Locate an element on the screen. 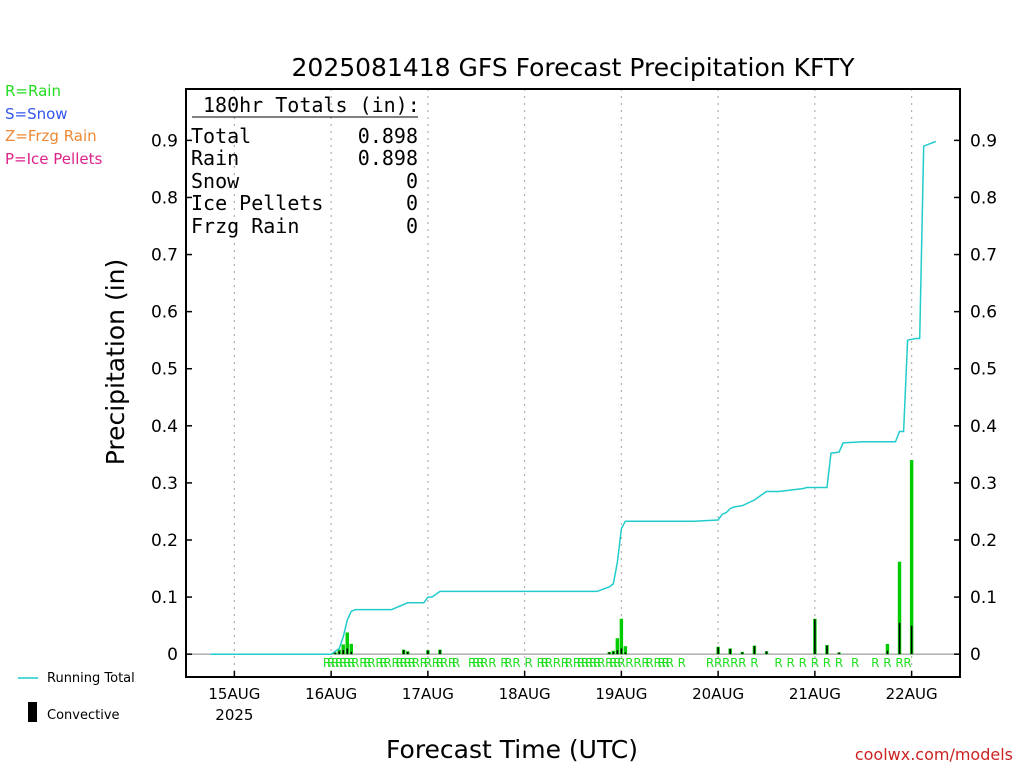 This screenshot has height=768, width=1024. ptype-legend-snow: S=Snow is located at coordinates (36, 114).